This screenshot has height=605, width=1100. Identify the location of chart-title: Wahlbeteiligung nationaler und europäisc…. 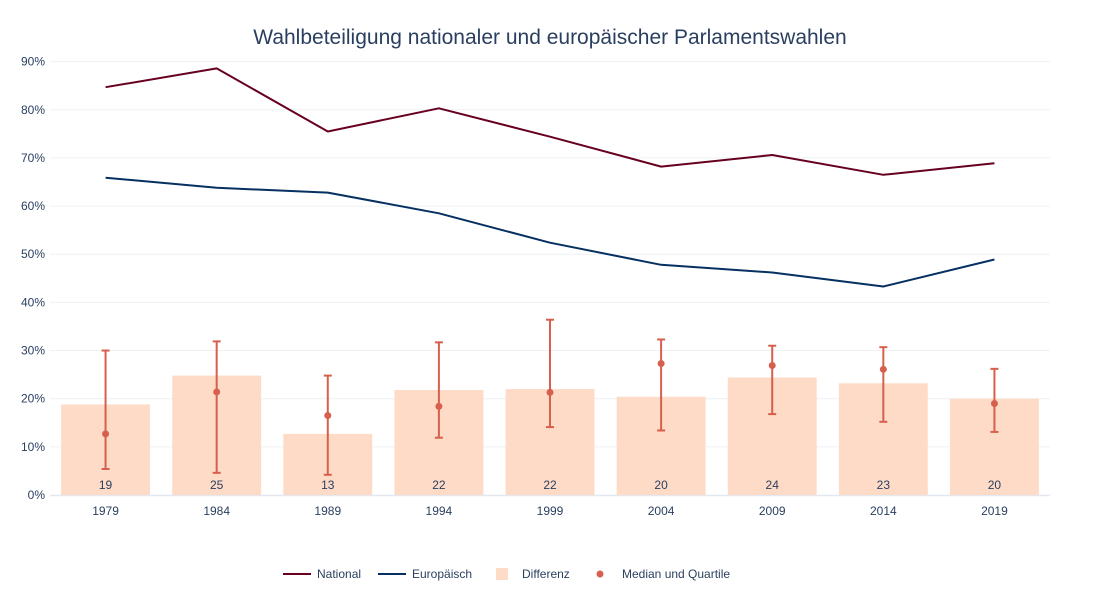
(549, 37).